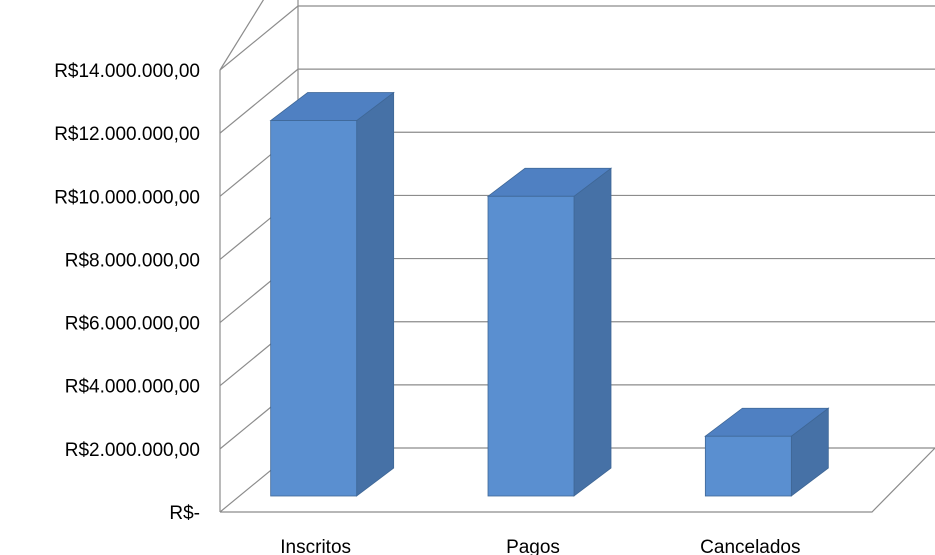 The height and width of the screenshot is (555, 935). I want to click on y-tick-label: R$8.000.000,00, so click(132, 260).